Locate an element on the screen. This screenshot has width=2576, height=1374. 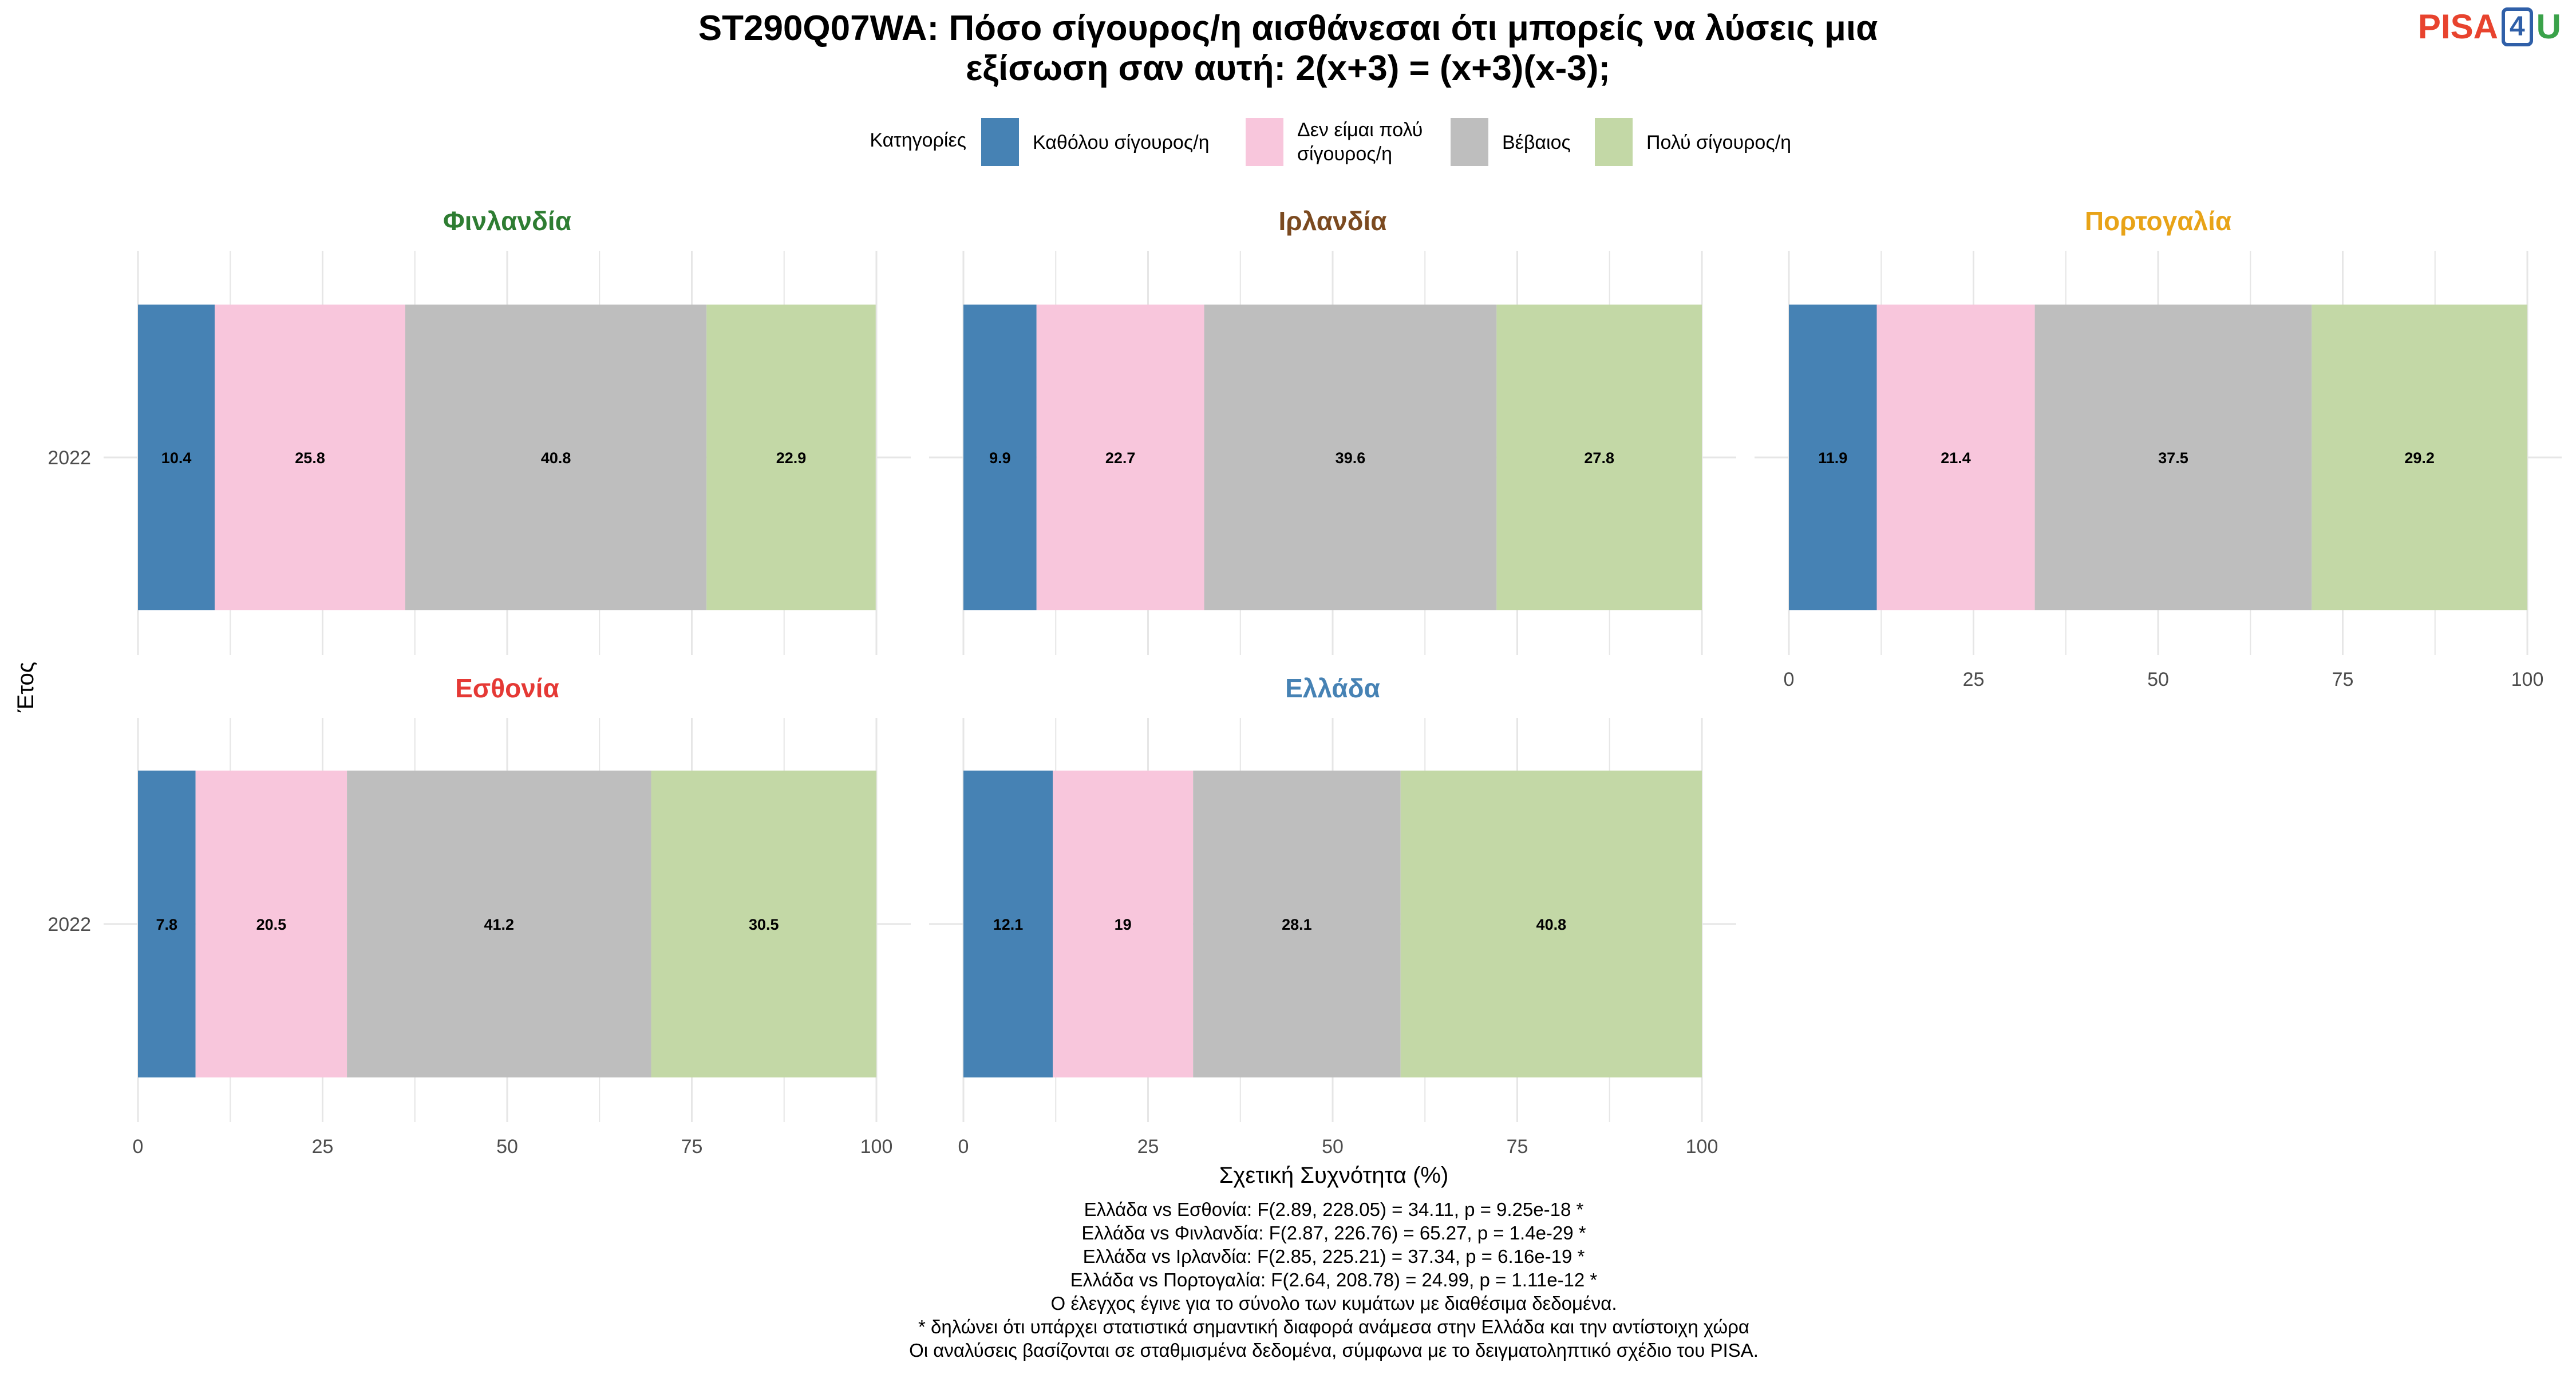
data-label: 25.8 is located at coordinates (310, 458).